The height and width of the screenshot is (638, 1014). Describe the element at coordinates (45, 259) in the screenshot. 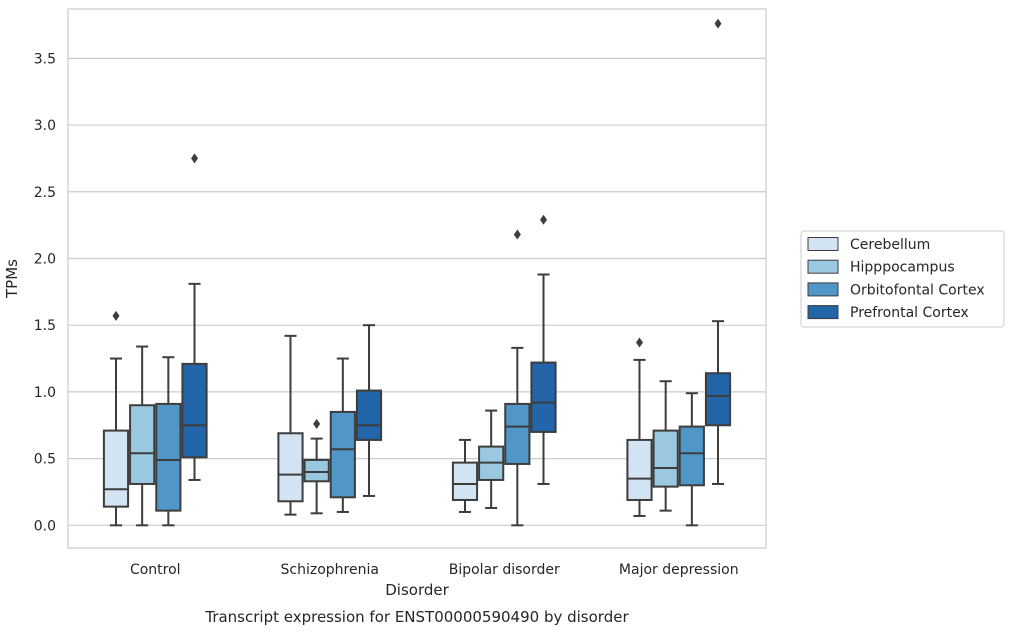

I see `y-tick-label: 2.0` at that location.